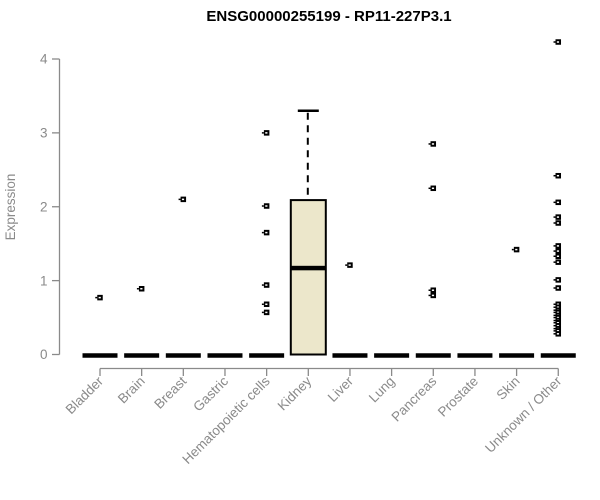 The height and width of the screenshot is (500, 600). What do you see at coordinates (44, 133) in the screenshot?
I see `y-tick-label: 3` at bounding box center [44, 133].